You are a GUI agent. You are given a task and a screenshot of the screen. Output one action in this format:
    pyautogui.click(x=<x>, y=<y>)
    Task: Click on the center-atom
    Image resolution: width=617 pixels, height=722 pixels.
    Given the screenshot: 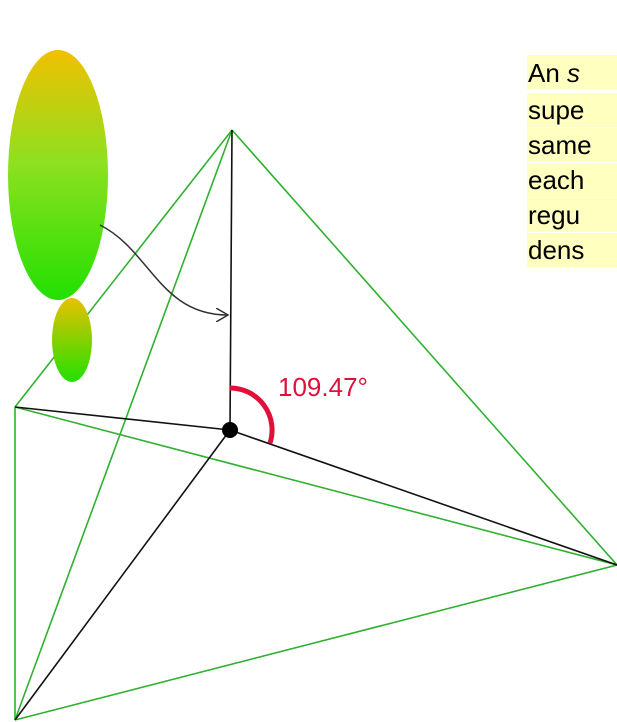 What is the action you would take?
    pyautogui.click(x=230, y=430)
    